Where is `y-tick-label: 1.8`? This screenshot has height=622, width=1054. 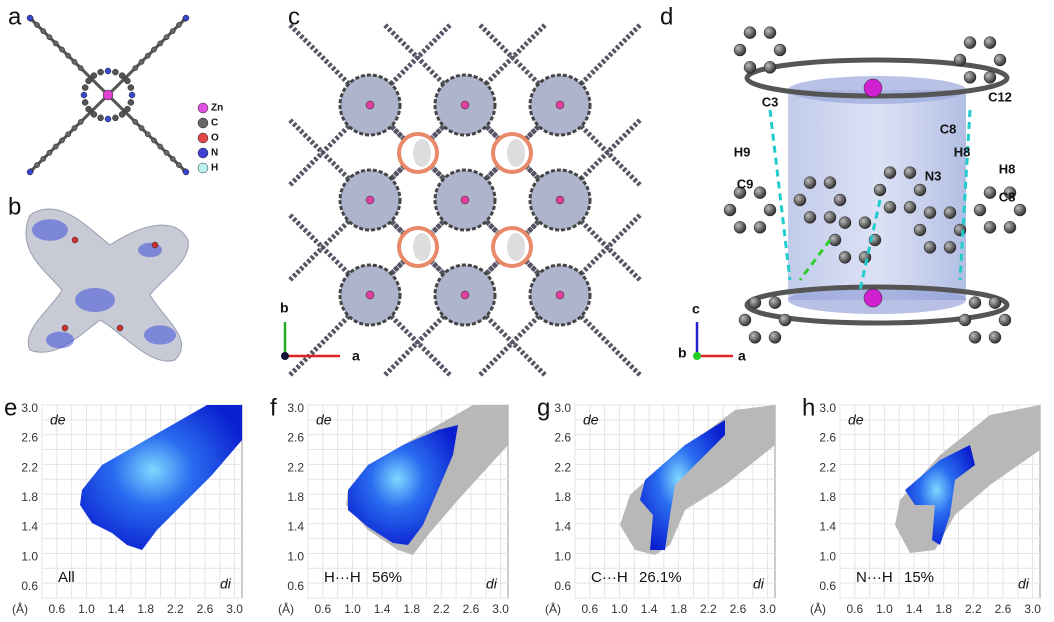 y-tick-label: 1.8 is located at coordinates (827, 497).